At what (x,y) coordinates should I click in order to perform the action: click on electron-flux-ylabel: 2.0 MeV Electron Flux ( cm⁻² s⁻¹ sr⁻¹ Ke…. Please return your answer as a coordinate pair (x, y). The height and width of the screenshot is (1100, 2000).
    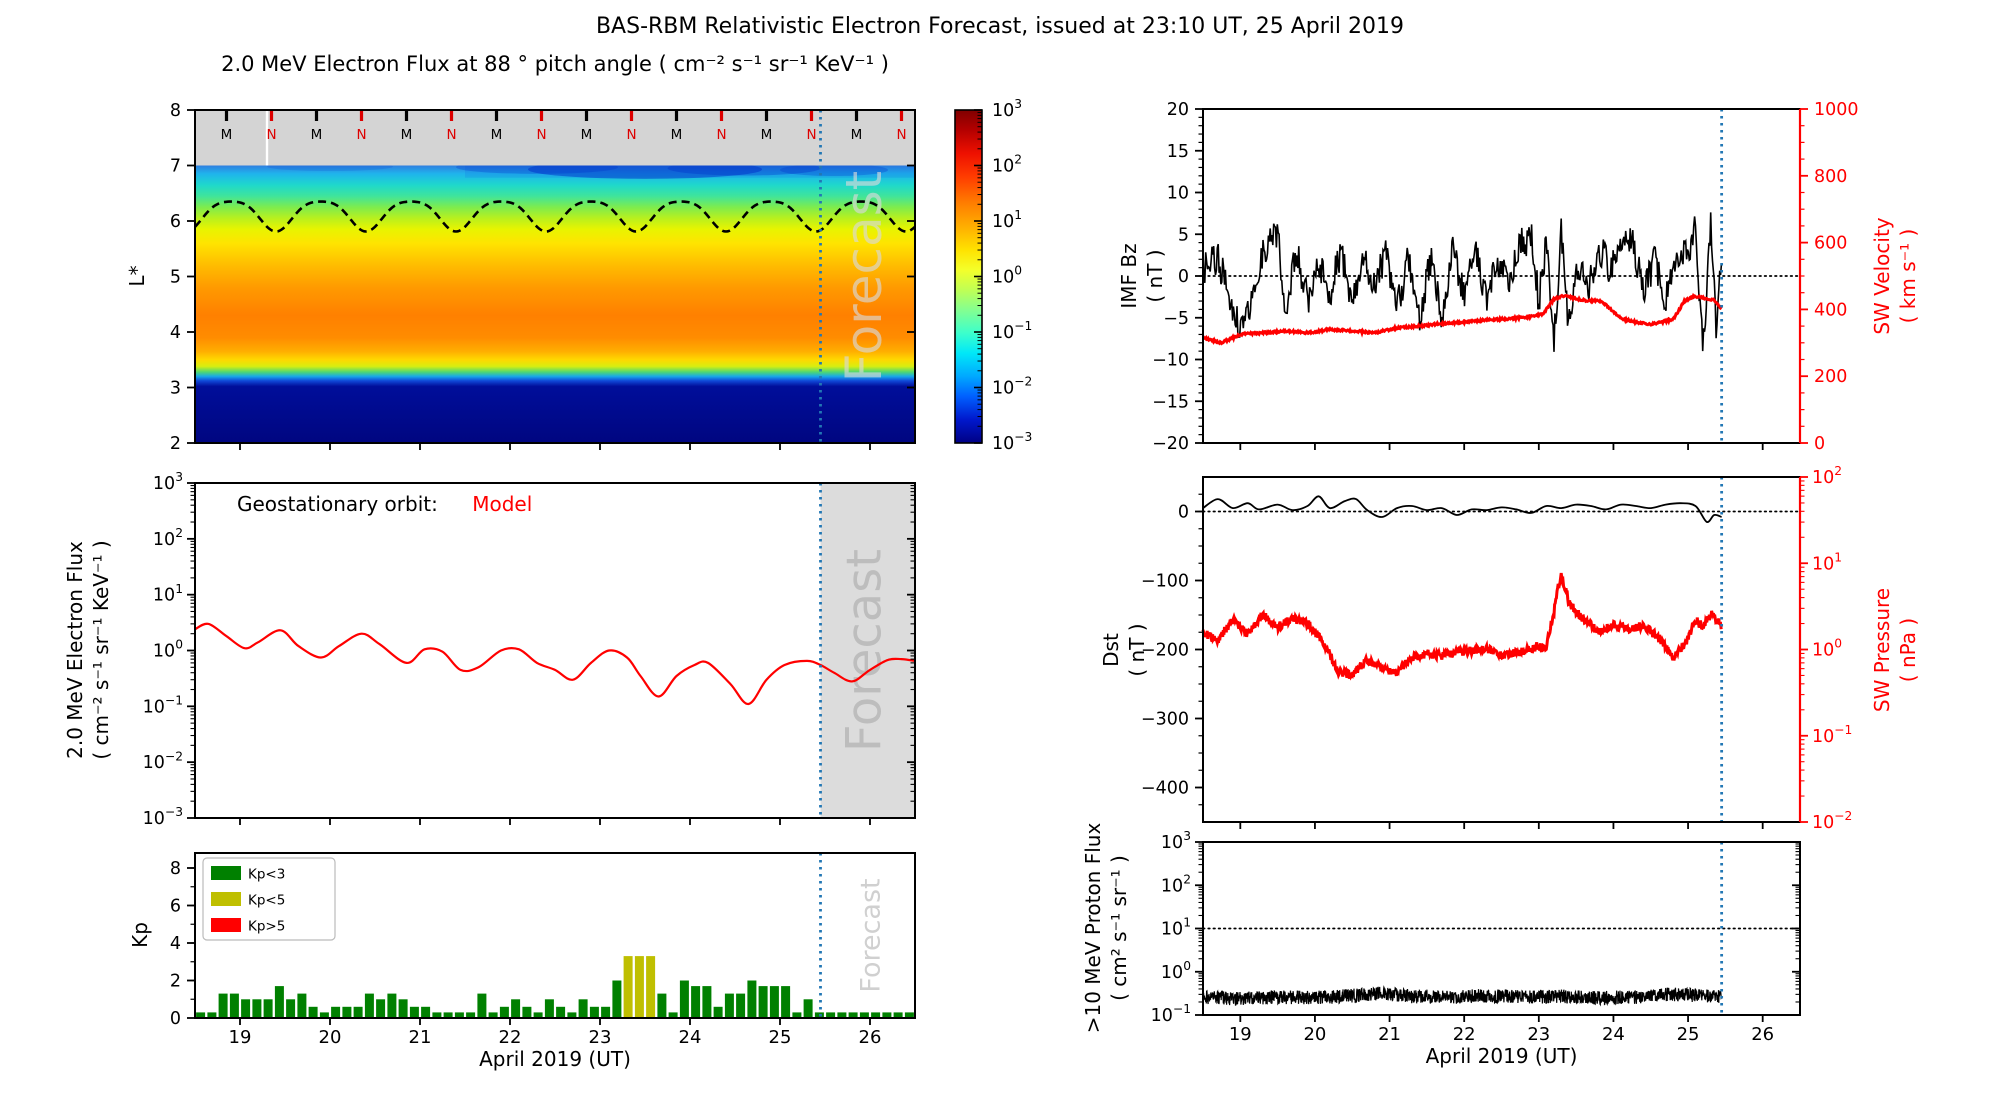
    Looking at the image, I should click on (88, 649).